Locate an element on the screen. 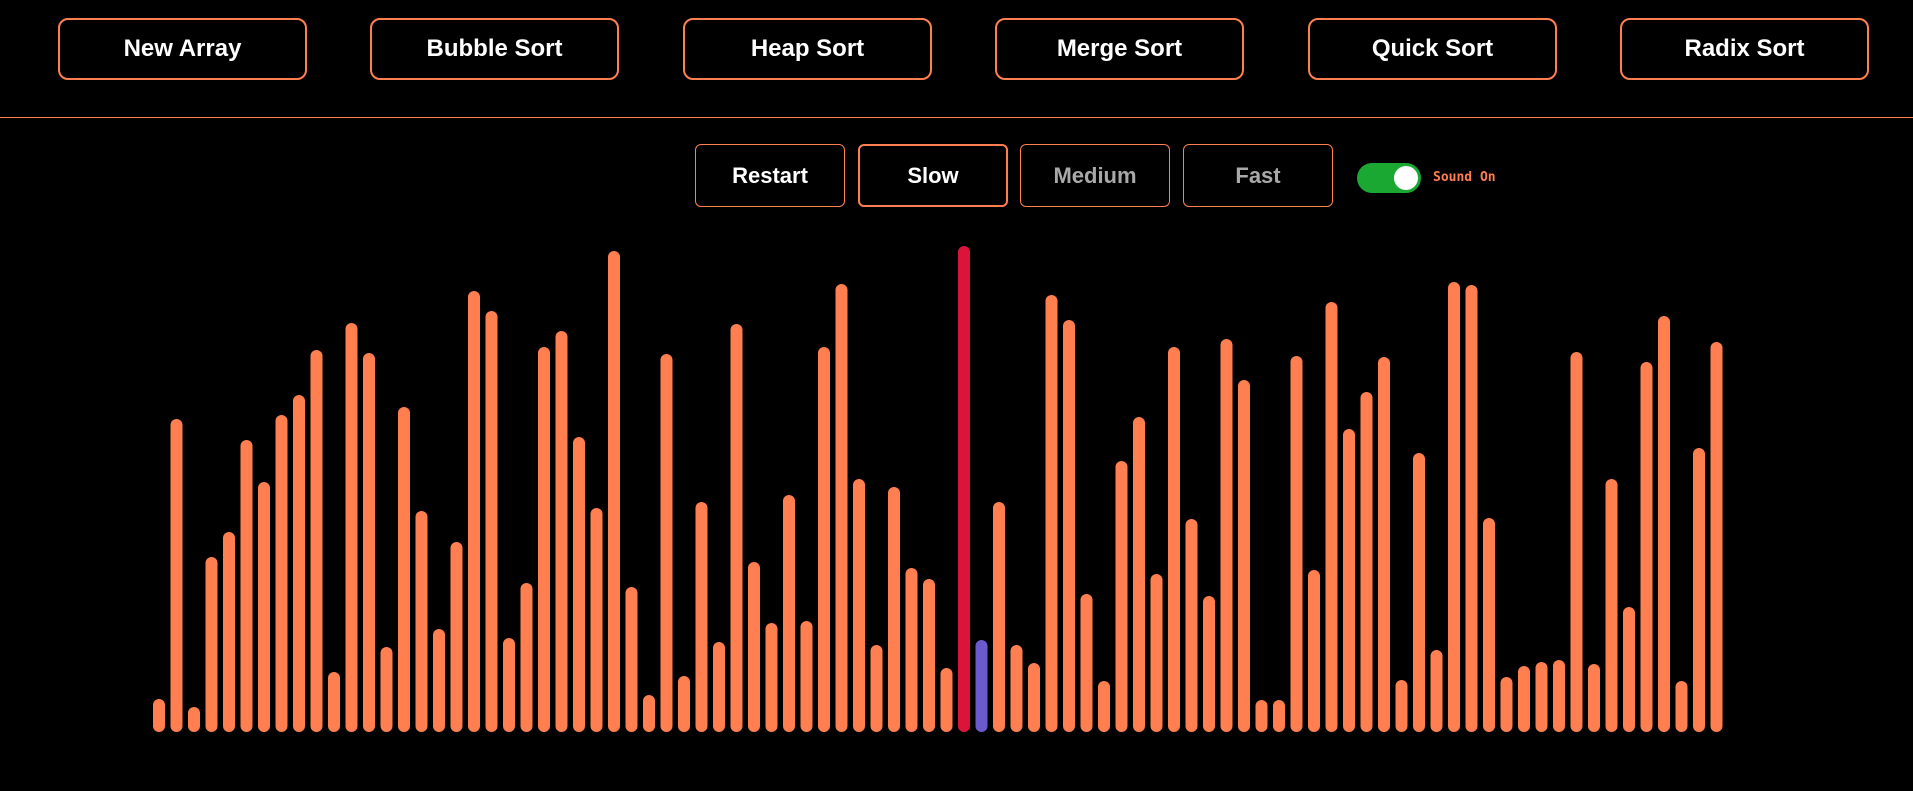  sound-toggle-knob is located at coordinates (1406, 178).